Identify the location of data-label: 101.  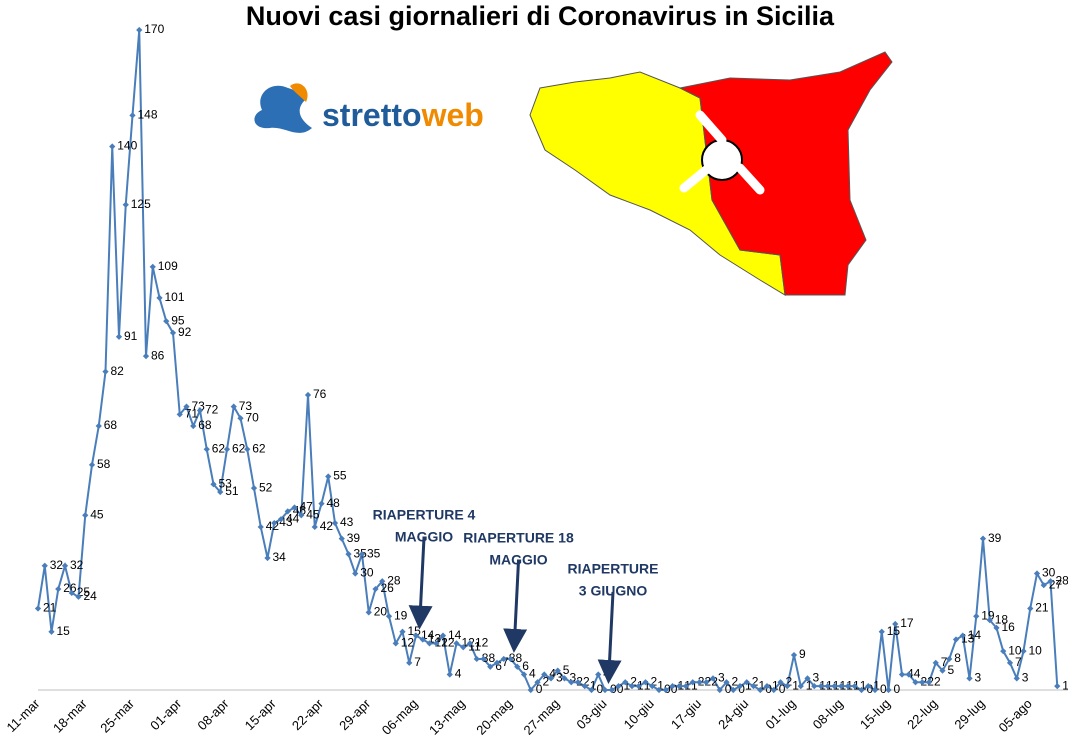
(175, 297).